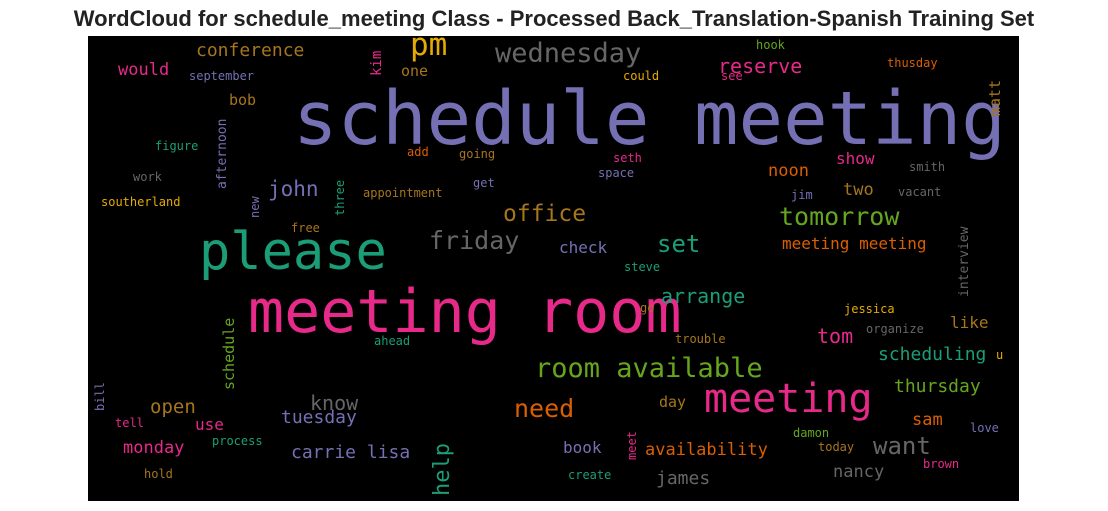 The height and width of the screenshot is (511, 1108). I want to click on word-like: like, so click(969, 322).